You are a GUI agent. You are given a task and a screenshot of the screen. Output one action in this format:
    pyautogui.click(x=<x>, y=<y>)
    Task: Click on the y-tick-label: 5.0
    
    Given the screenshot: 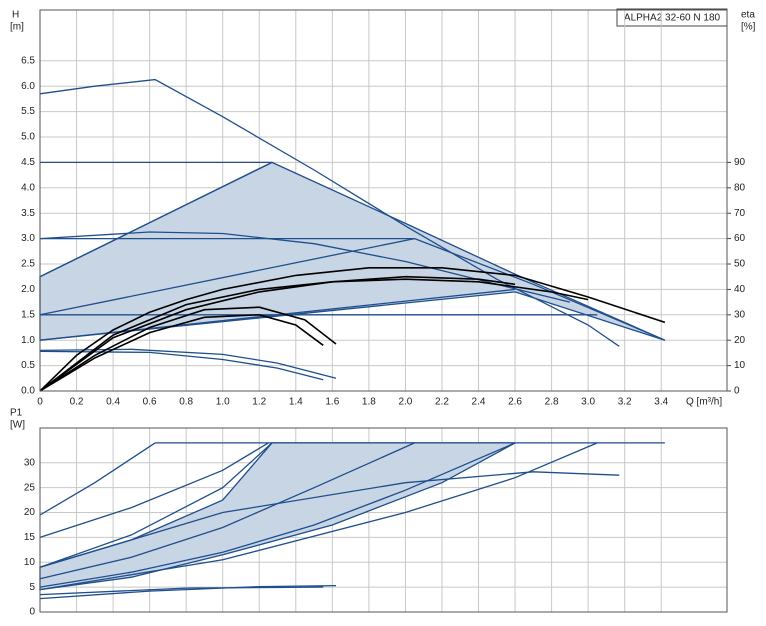 What is the action you would take?
    pyautogui.click(x=28, y=137)
    